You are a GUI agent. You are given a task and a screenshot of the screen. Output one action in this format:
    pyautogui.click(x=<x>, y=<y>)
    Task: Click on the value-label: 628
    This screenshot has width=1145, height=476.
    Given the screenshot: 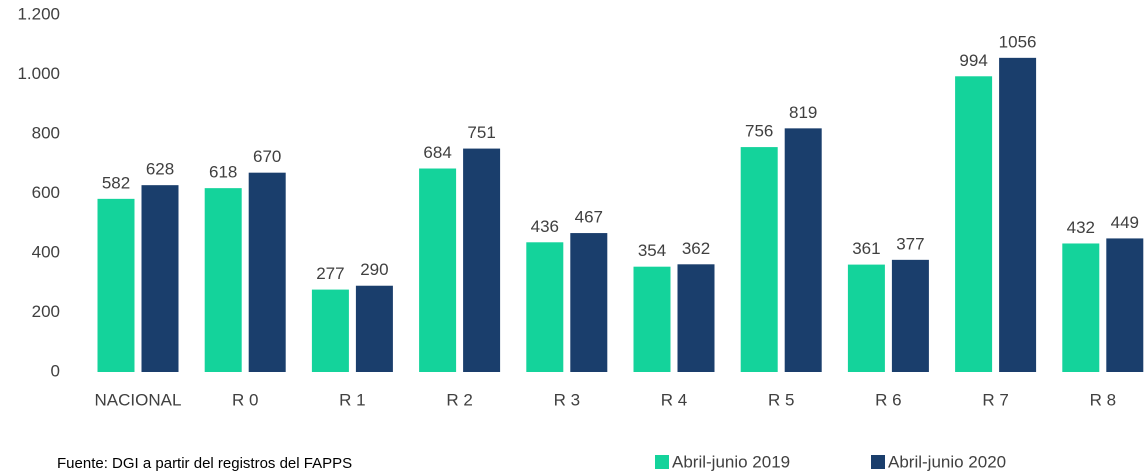 What is the action you would take?
    pyautogui.click(x=160, y=169)
    